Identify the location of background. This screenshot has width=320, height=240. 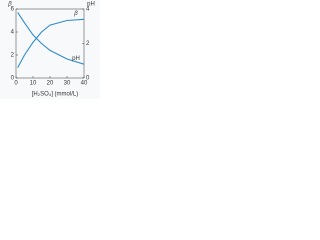
(50, 49).